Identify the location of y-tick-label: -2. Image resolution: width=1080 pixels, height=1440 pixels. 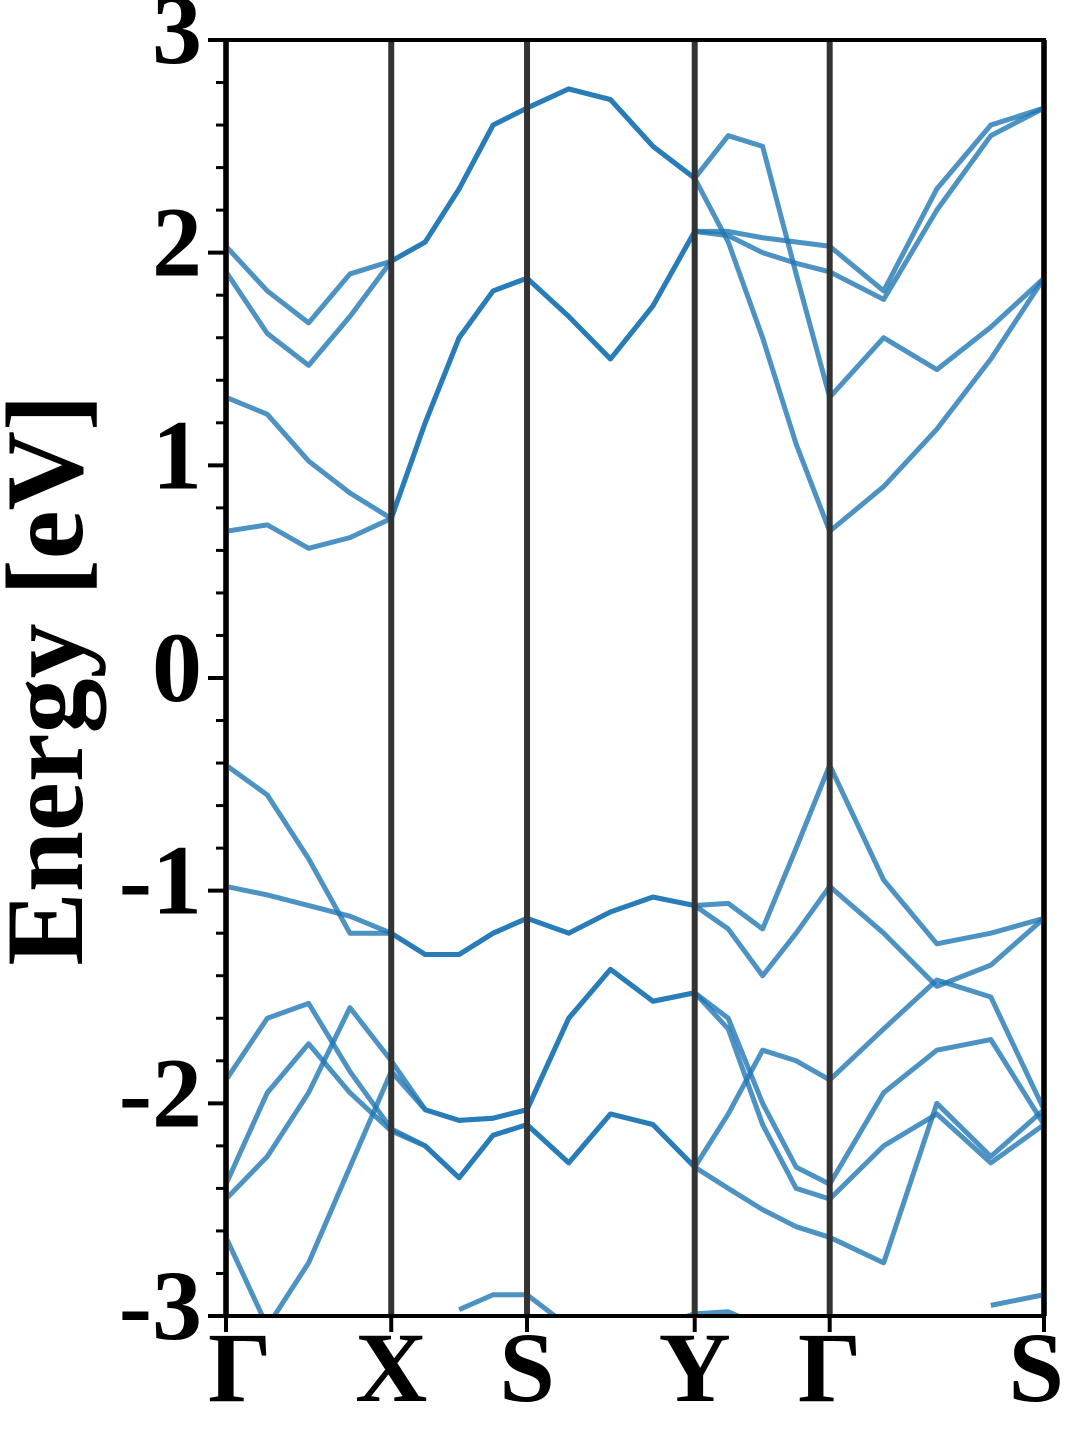
(160, 1092).